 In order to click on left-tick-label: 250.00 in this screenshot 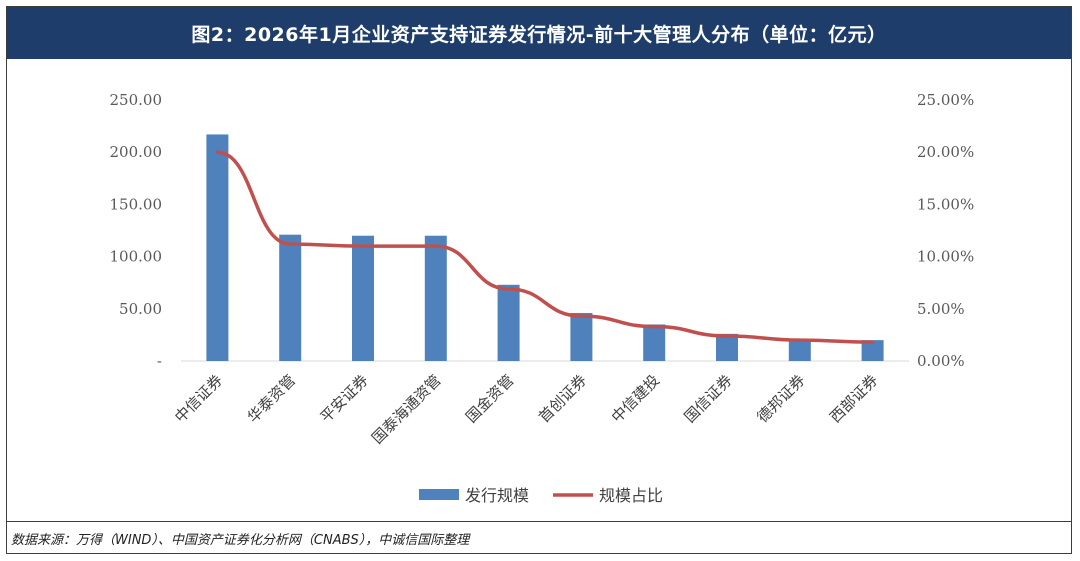, I will do `click(136, 100)`.